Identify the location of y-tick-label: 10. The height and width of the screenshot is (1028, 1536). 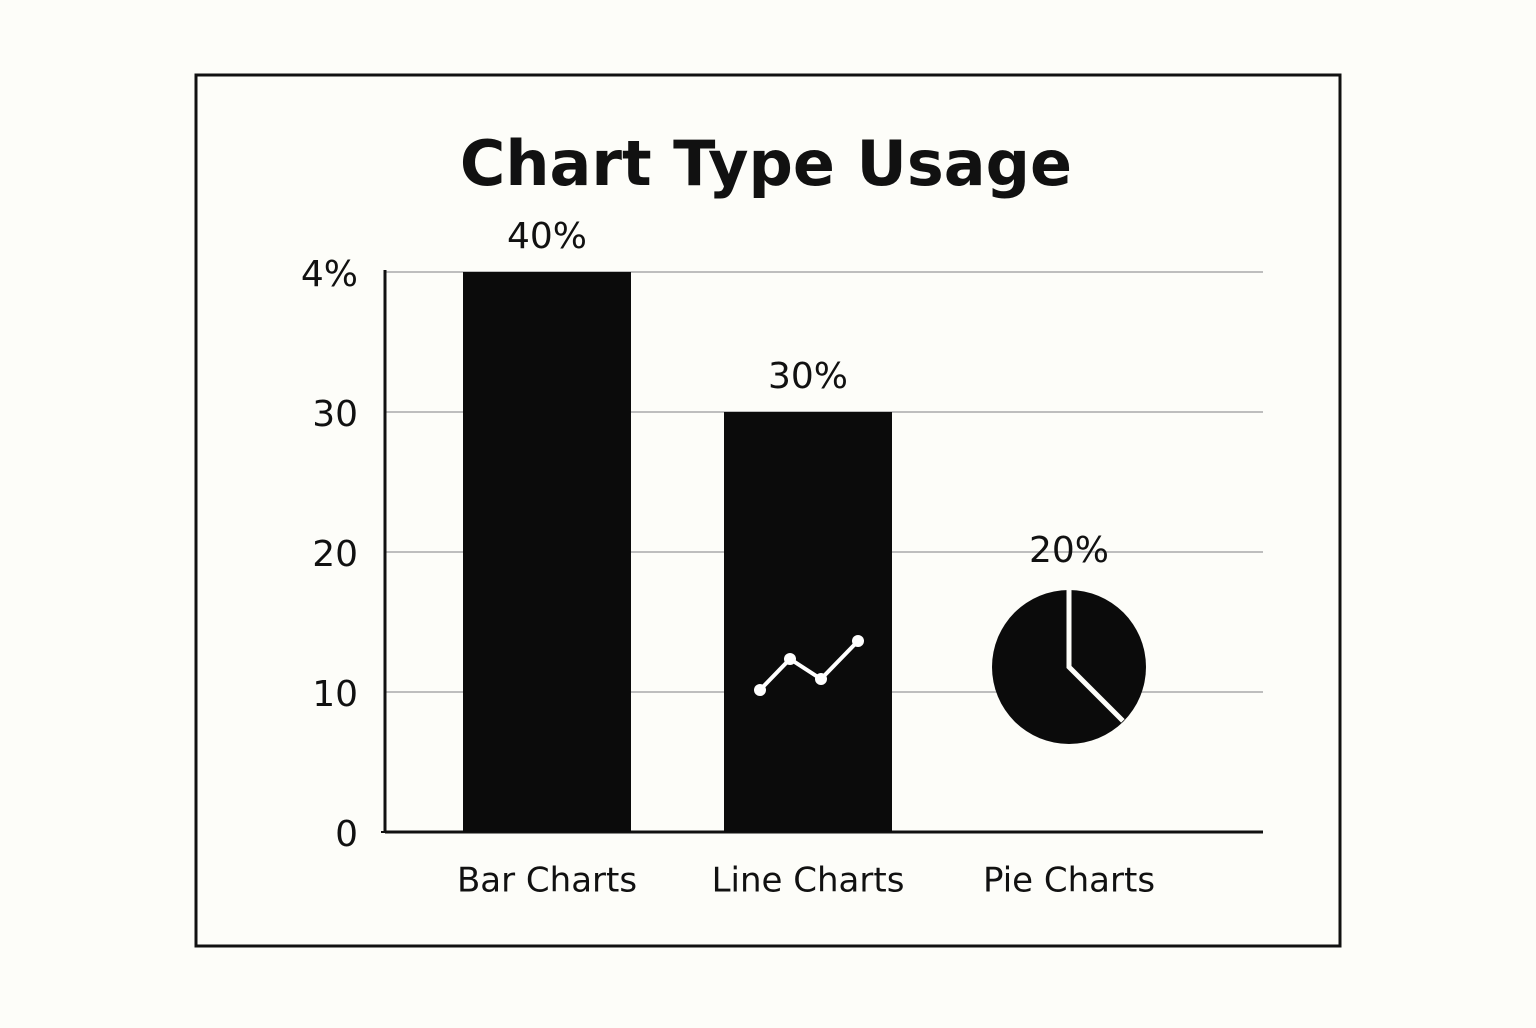
(335, 694).